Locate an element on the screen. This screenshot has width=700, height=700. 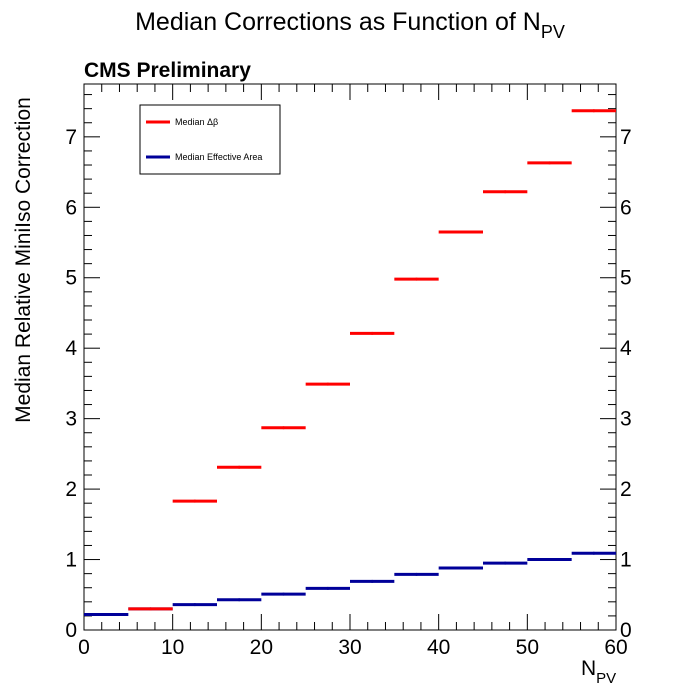
y-tick-label-right: 3 is located at coordinates (626, 419).